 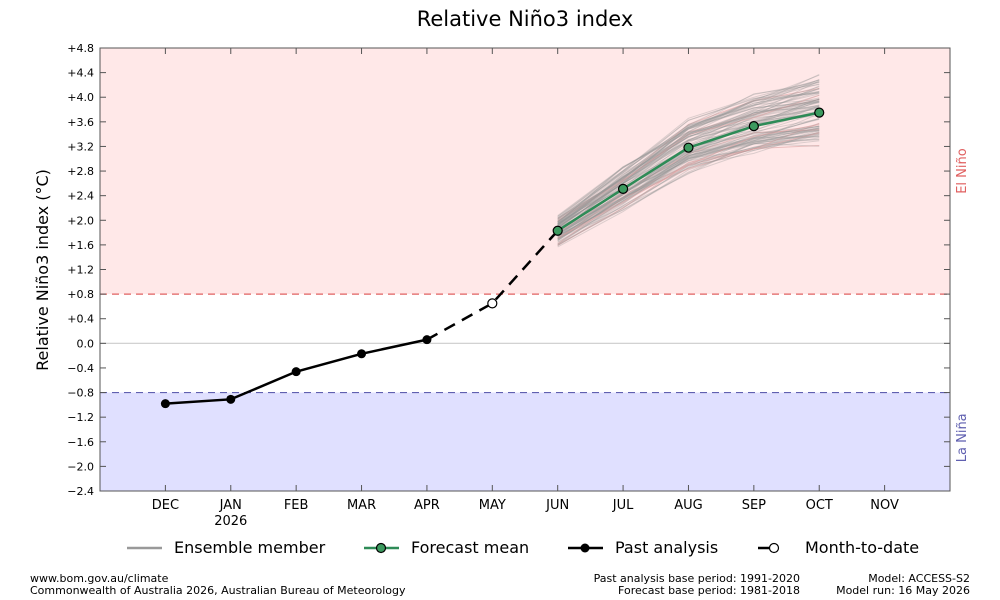 What do you see at coordinates (557, 505) in the screenshot?
I see `x-tick-label: JUN` at bounding box center [557, 505].